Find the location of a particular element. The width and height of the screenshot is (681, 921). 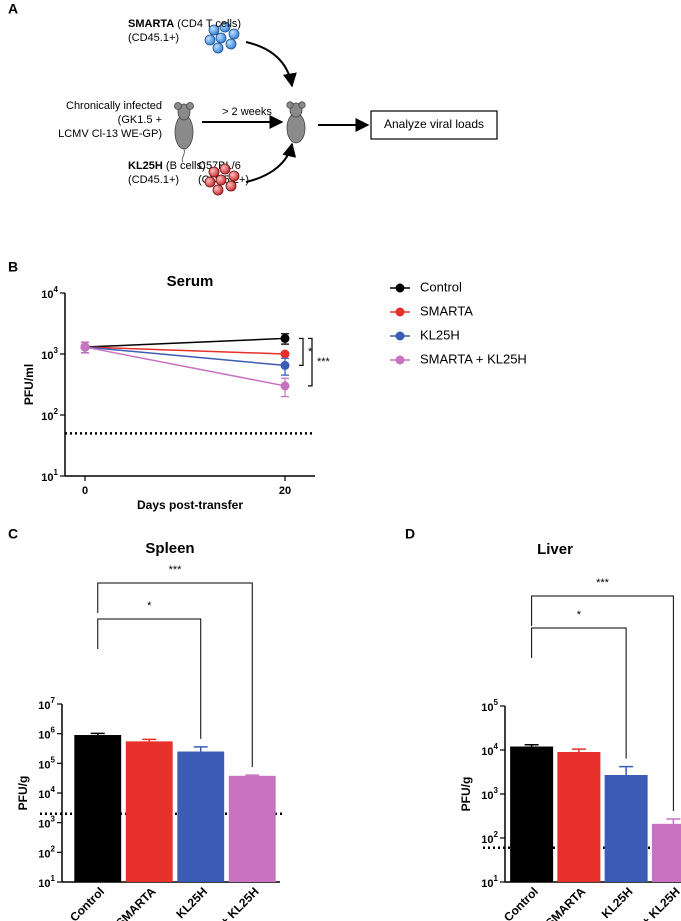

mouse is located at coordinates (184, 132).